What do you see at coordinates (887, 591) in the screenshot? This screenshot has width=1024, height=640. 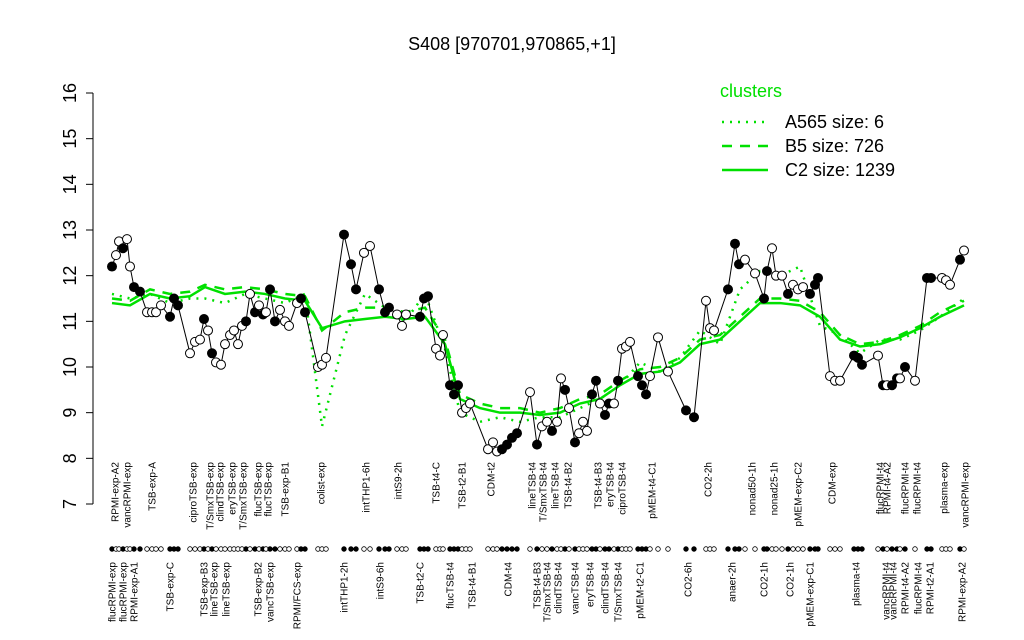 I see `x-tick-label: vancRPMI-t4` at bounding box center [887, 591].